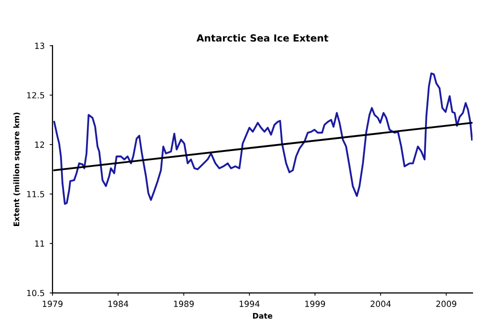 The width and height of the screenshot is (500, 324). Describe the element at coordinates (39, 145) in the screenshot. I see `y-tick-label: 12` at that location.